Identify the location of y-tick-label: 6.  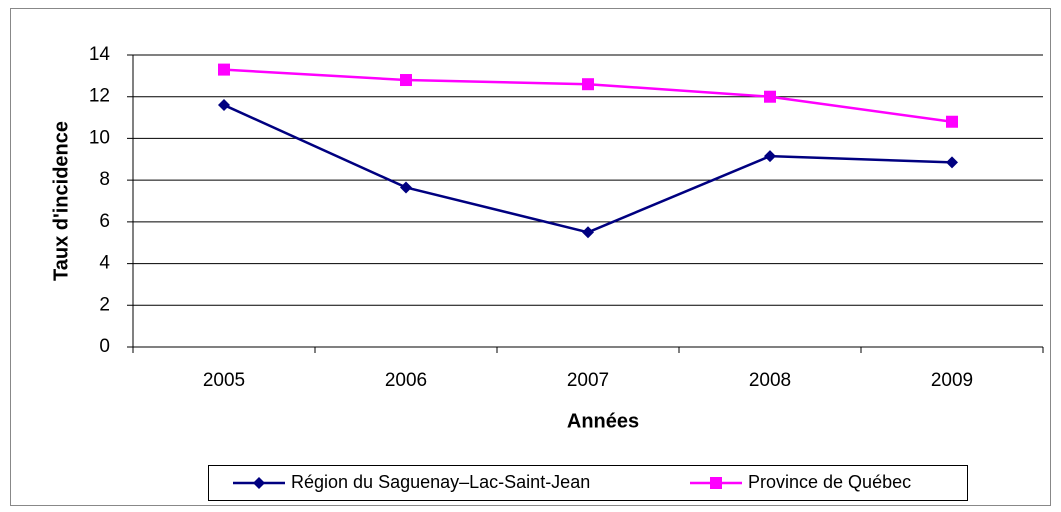
(104, 221).